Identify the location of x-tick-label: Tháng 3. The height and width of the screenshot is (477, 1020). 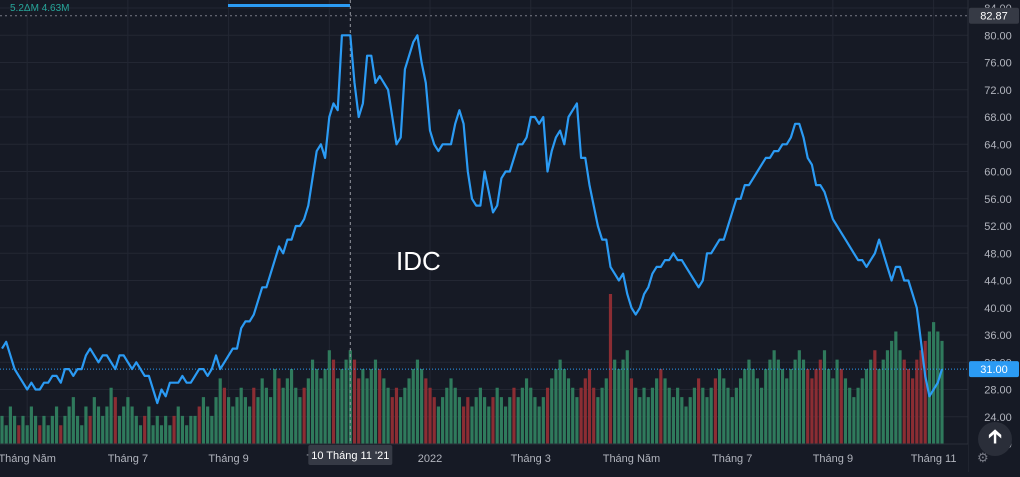
(531, 459).